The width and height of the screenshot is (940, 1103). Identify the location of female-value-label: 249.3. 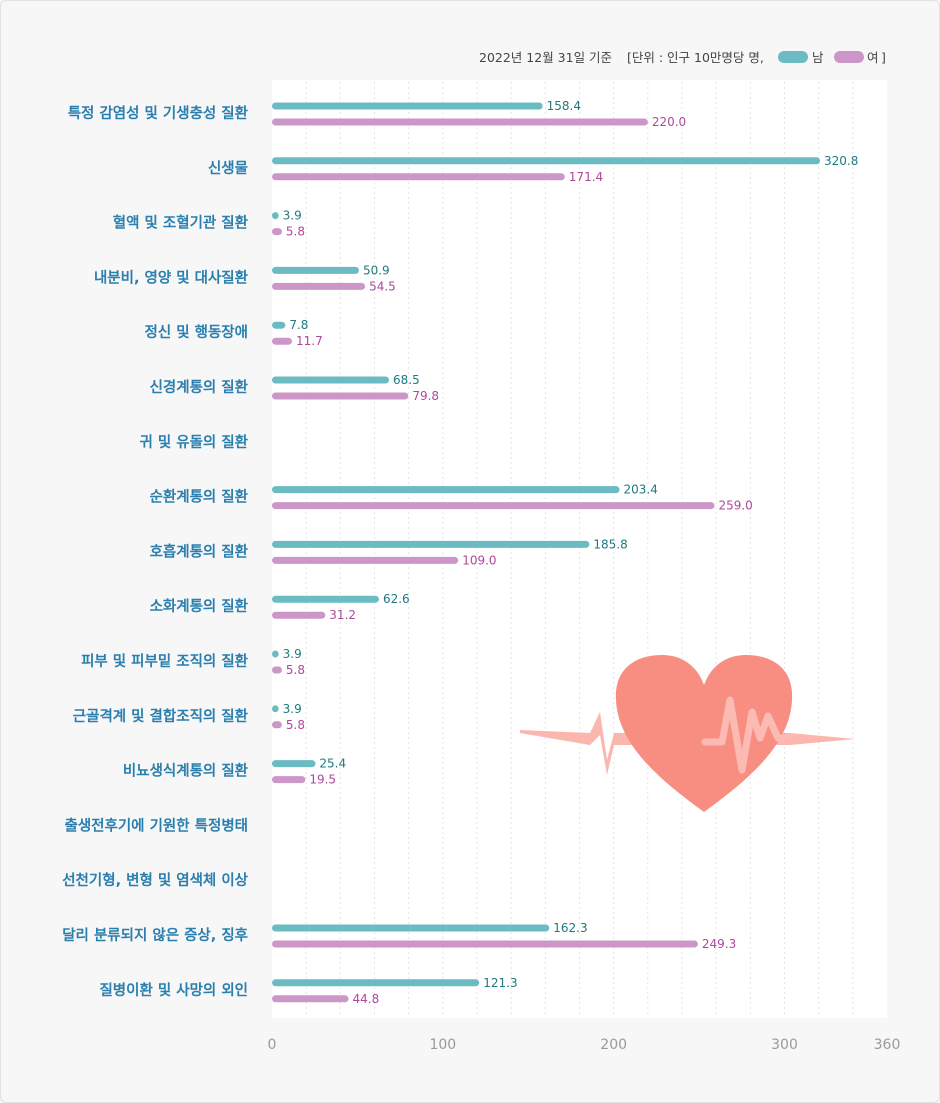
(719, 944).